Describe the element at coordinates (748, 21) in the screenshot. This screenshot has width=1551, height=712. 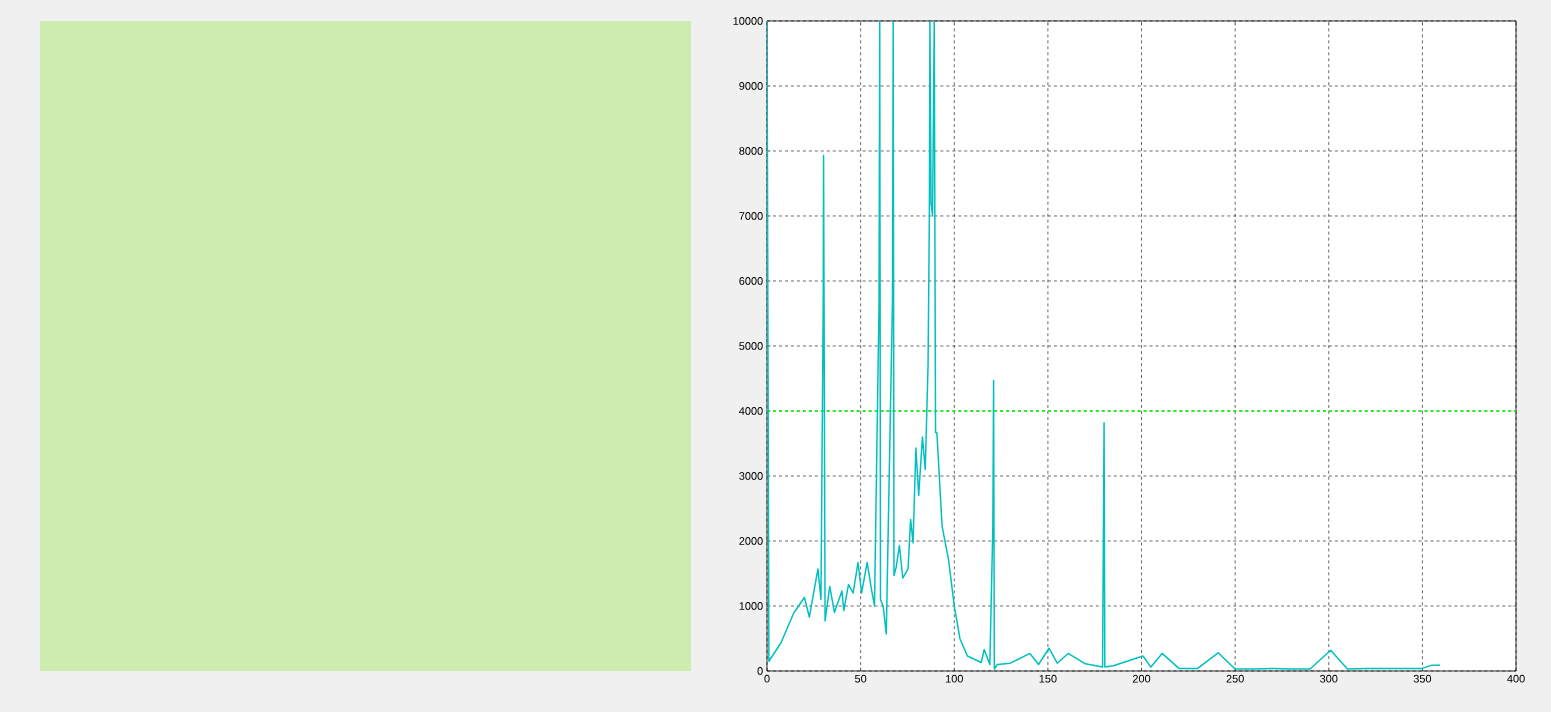
I see `y-tick-label: 10000` at that location.